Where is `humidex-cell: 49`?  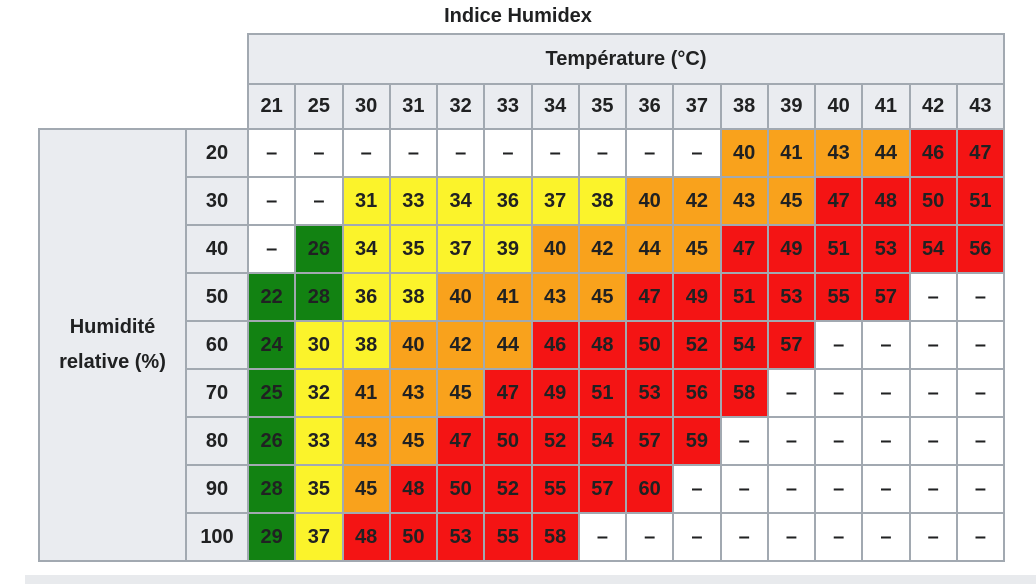
humidex-cell: 49 is located at coordinates (697, 297).